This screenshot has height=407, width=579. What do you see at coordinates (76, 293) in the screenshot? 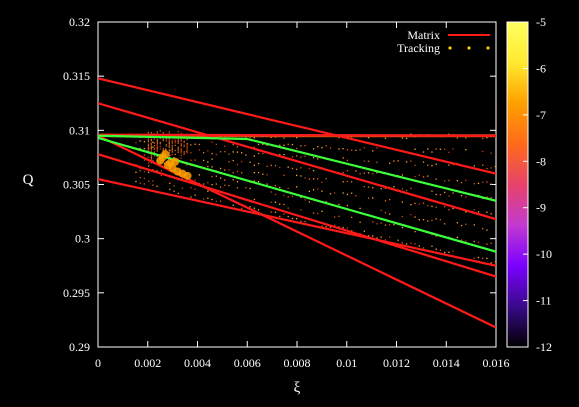
I see `y-tick-label: 0.295` at bounding box center [76, 293].